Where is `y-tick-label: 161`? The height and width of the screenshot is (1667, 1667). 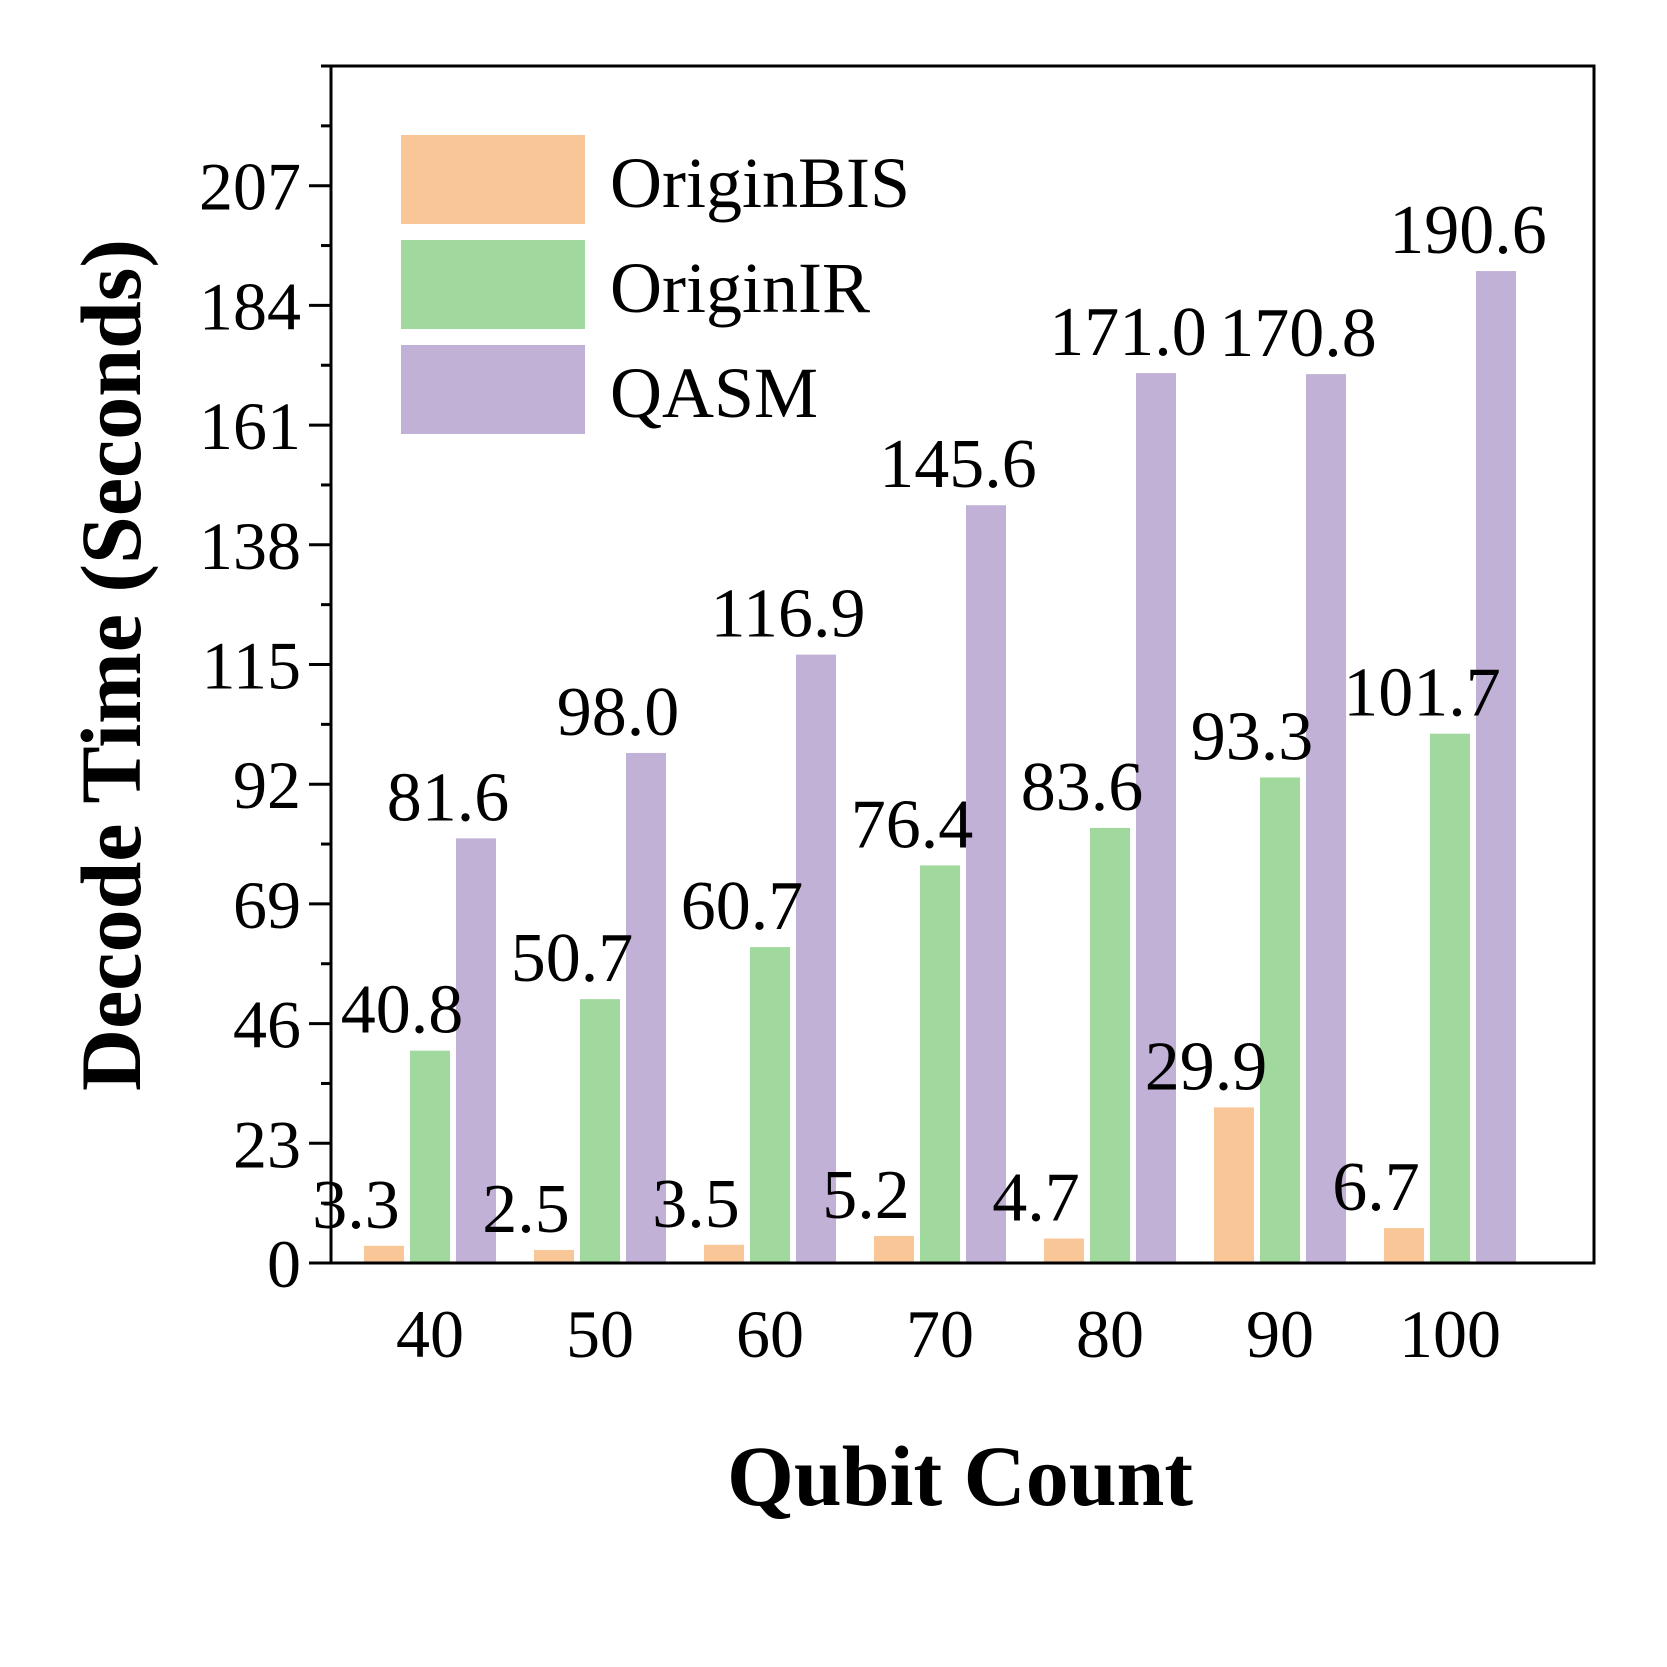 y-tick-label: 161 is located at coordinates (250, 426).